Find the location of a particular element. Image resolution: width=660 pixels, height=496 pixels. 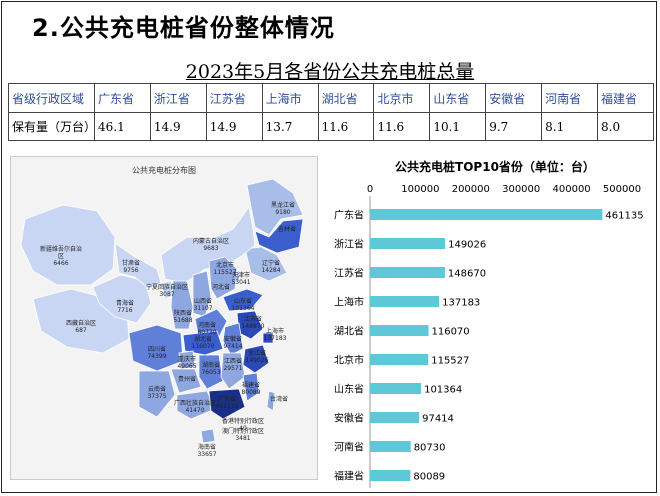

map-region-label: 西藏自治区 687 is located at coordinates (81, 327).